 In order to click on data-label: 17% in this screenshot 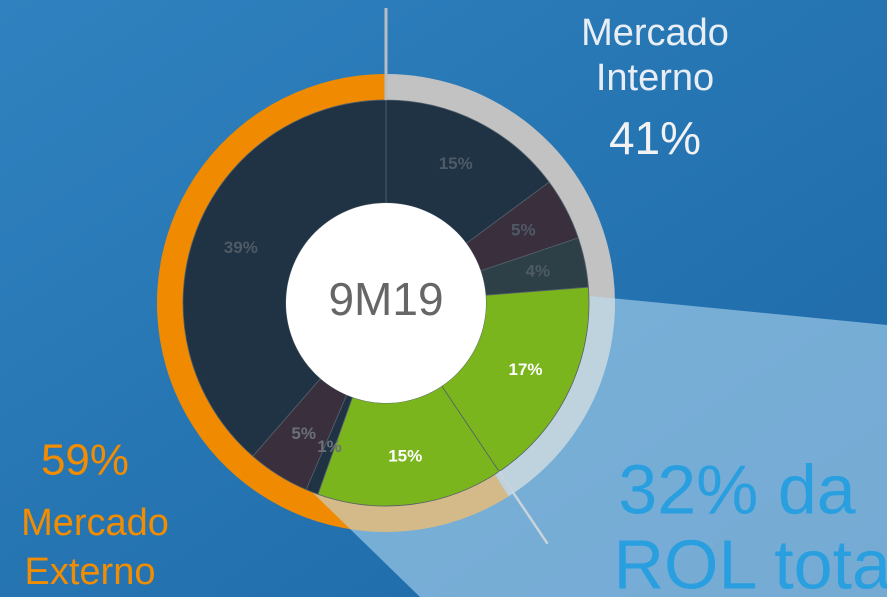, I will do `click(525, 369)`.